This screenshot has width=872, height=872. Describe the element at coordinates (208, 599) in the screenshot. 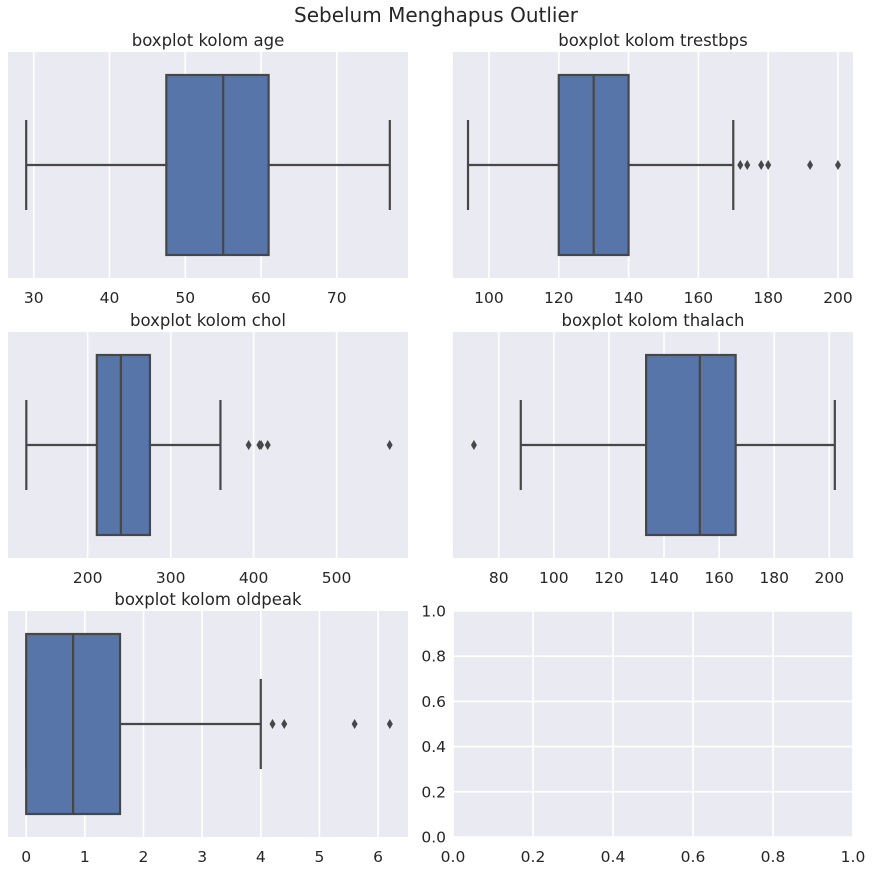

I see `subplot-title: boxplot kolom oldpeak` at that location.